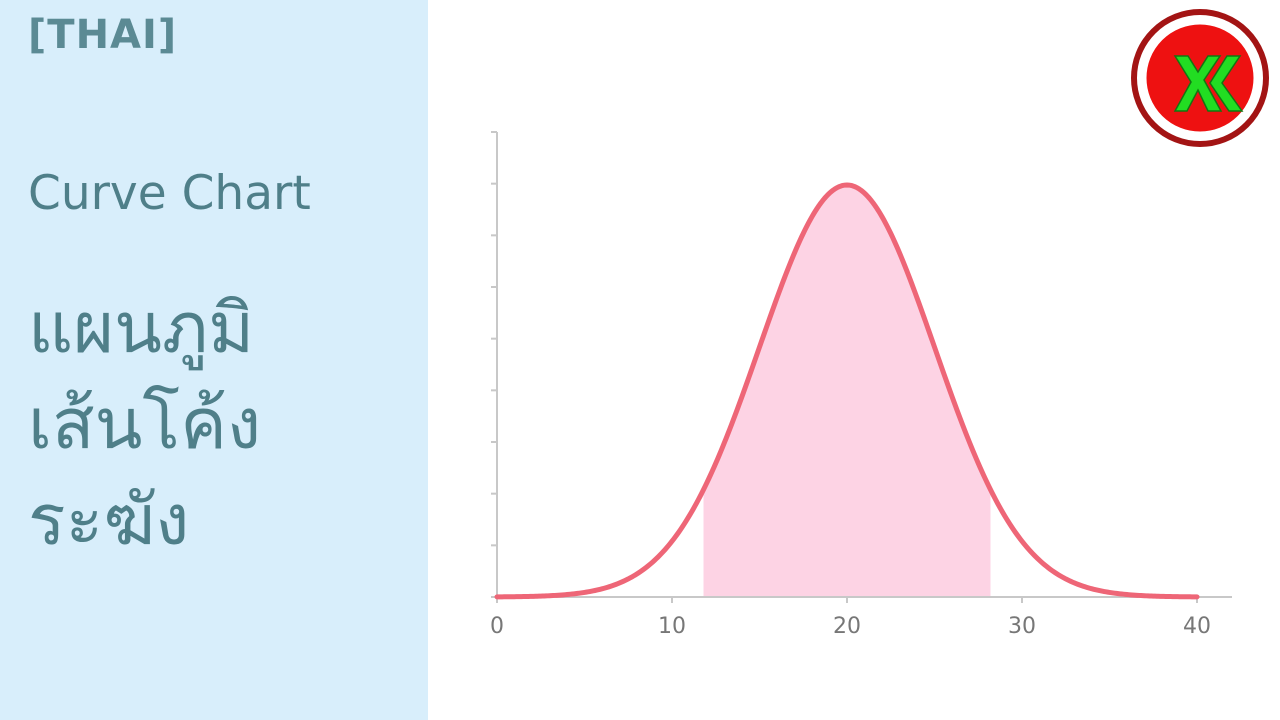  I want to click on title-thai: แผนภูมิ เส้นโค้ง ระฆัง, so click(223, 424).